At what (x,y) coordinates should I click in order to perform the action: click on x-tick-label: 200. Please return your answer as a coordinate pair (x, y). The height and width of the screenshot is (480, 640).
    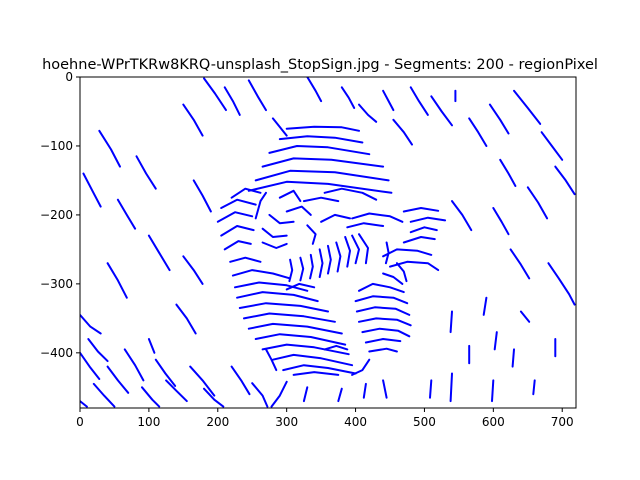
    Looking at the image, I should click on (217, 422).